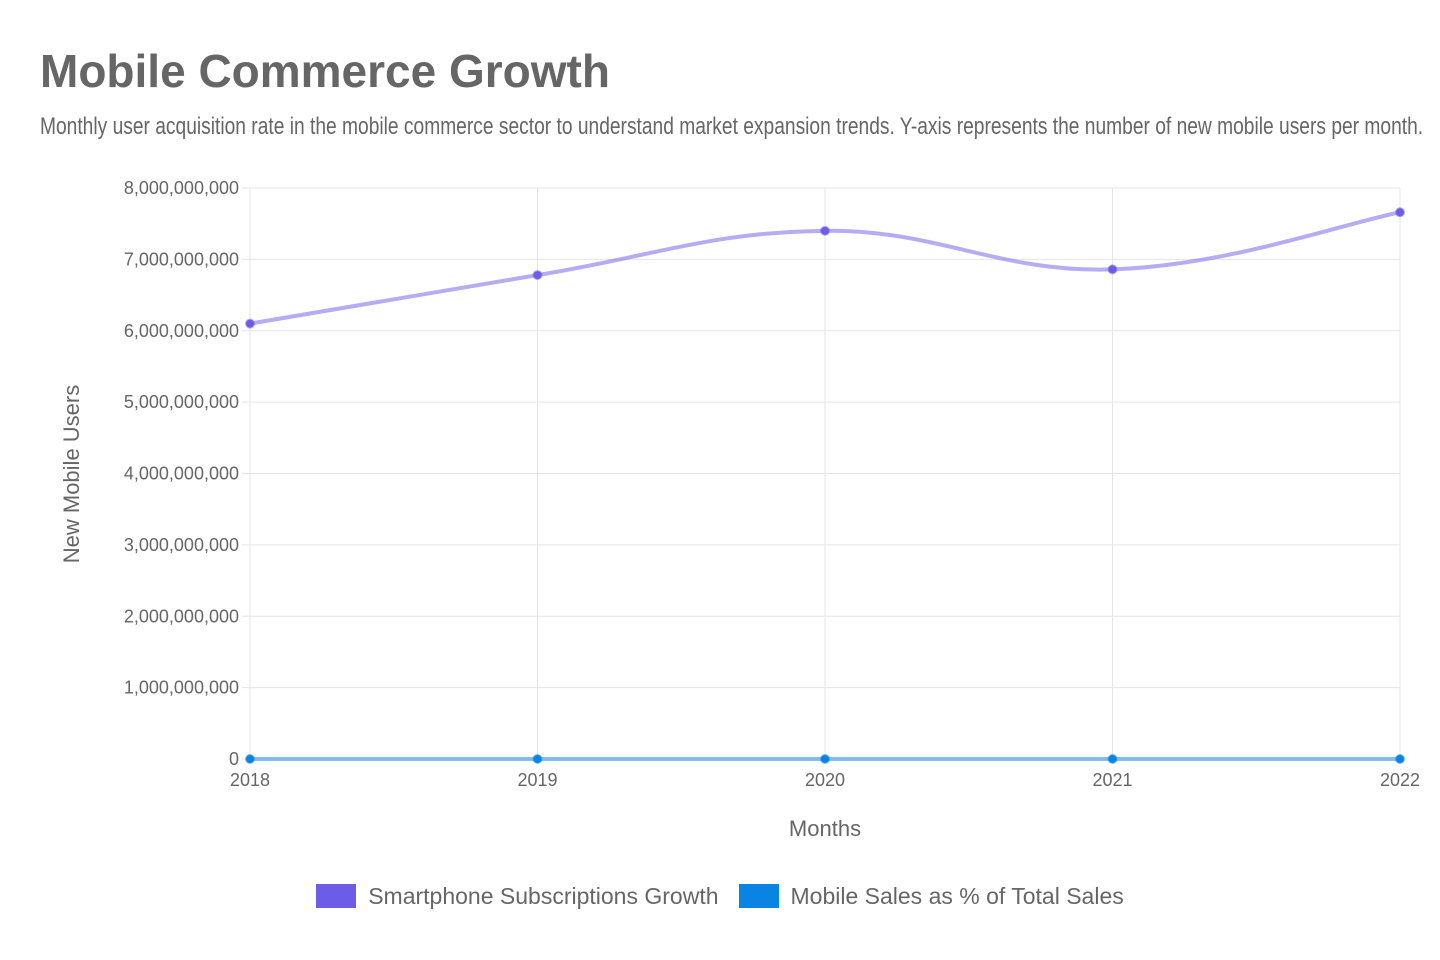 This screenshot has height=960, width=1440. Describe the element at coordinates (181, 688) in the screenshot. I see `y-tick-label: 1,000,000,000` at that location.